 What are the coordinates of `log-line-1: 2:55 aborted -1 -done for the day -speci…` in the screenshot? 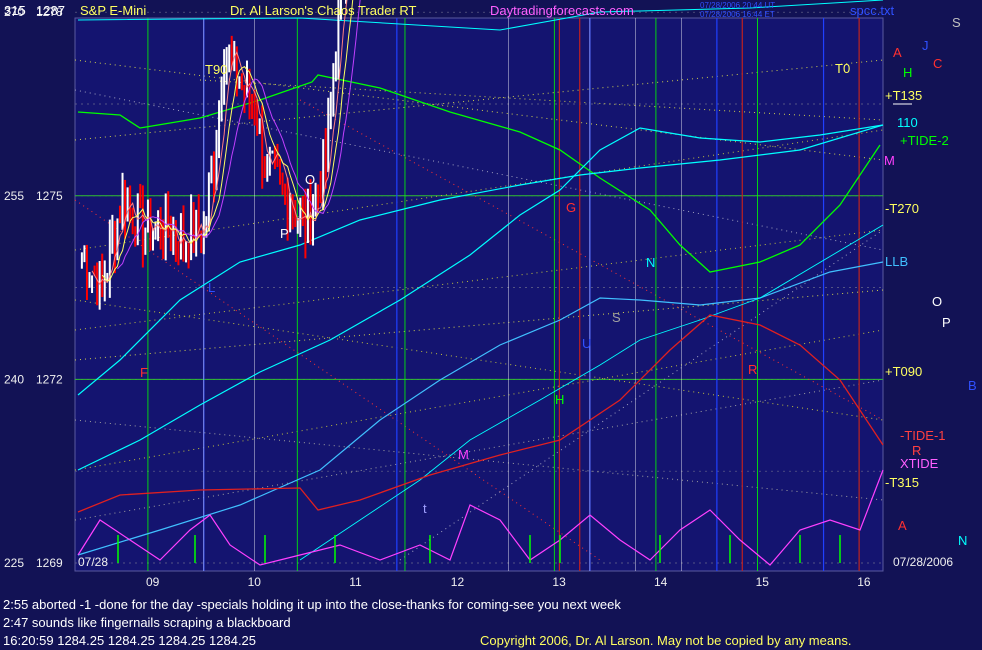 It's located at (312, 604).